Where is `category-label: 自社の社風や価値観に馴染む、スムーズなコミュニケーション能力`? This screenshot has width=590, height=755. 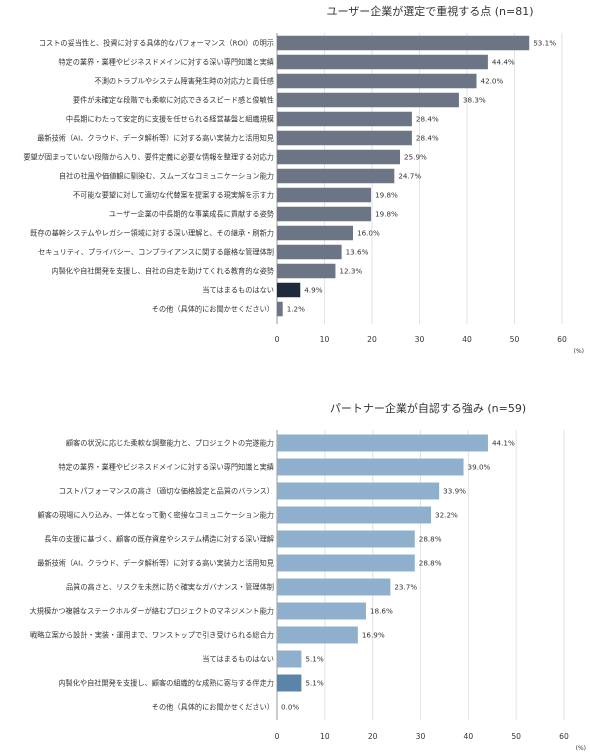
category-label: 自社の社風や価値観に馴染む、スムーズなコミュニケーション能力 is located at coordinates (166, 176).